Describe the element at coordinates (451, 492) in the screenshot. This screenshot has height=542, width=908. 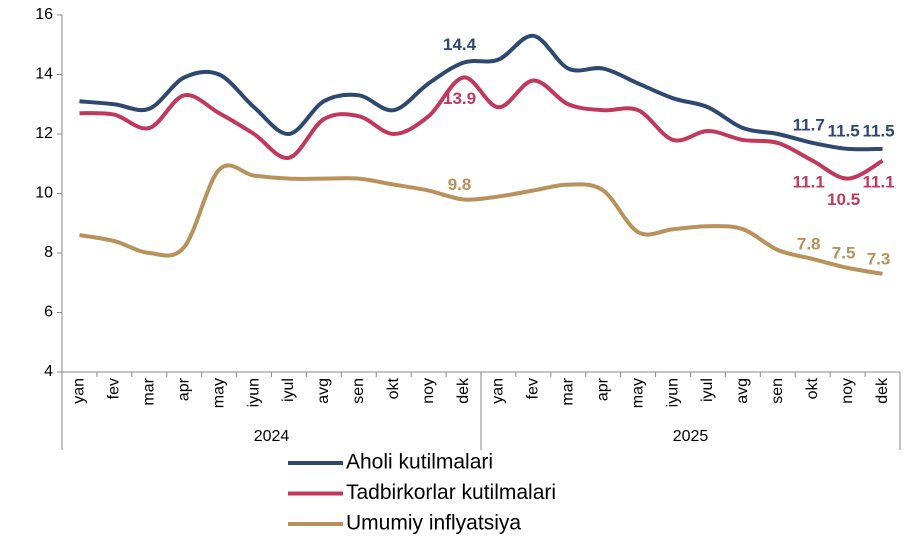
I see `legend-label: Tadbirkorlar kutilmalari` at that location.